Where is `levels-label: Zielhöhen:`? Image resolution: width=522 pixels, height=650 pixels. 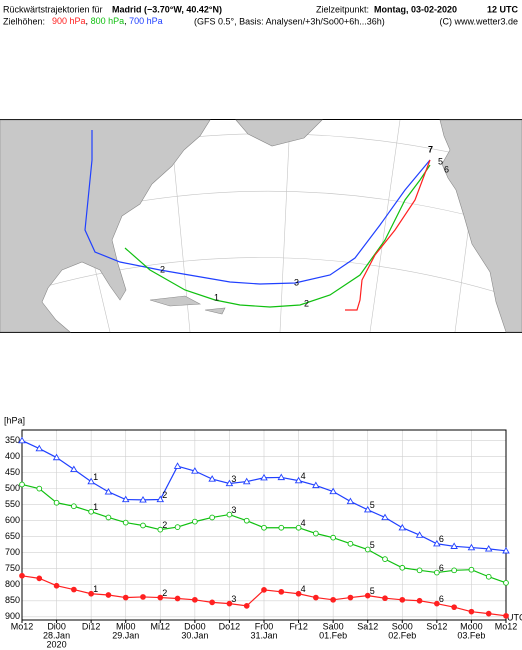 levels-label: Zielhöhen: is located at coordinates (24, 21).